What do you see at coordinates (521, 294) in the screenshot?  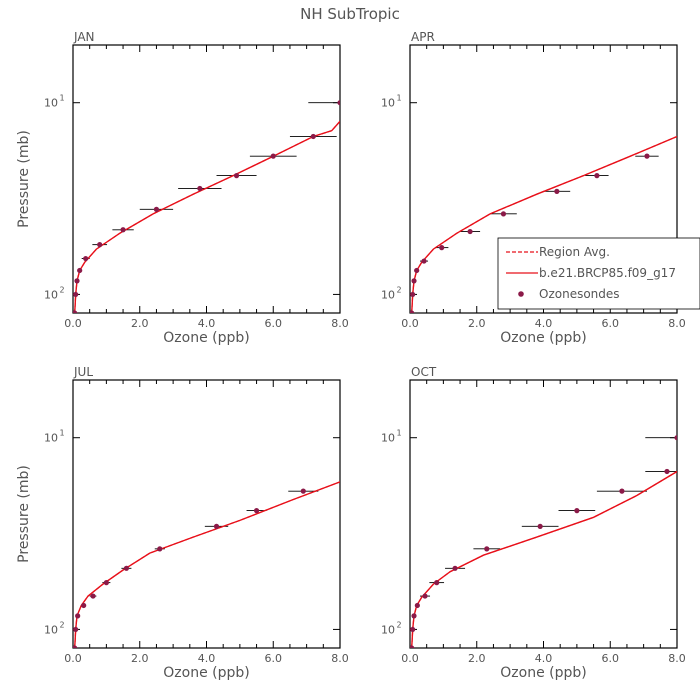 I see `legend-marker-ozonesondes` at bounding box center [521, 294].